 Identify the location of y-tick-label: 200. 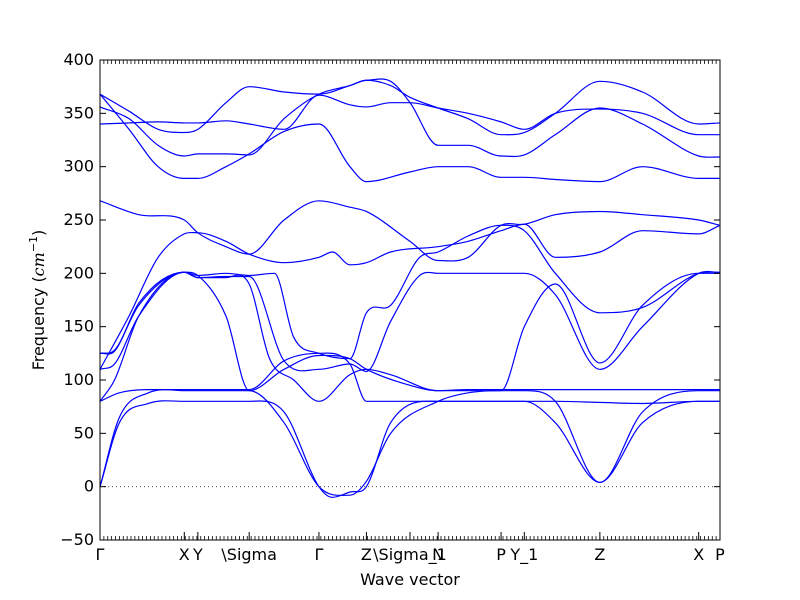
(78, 272).